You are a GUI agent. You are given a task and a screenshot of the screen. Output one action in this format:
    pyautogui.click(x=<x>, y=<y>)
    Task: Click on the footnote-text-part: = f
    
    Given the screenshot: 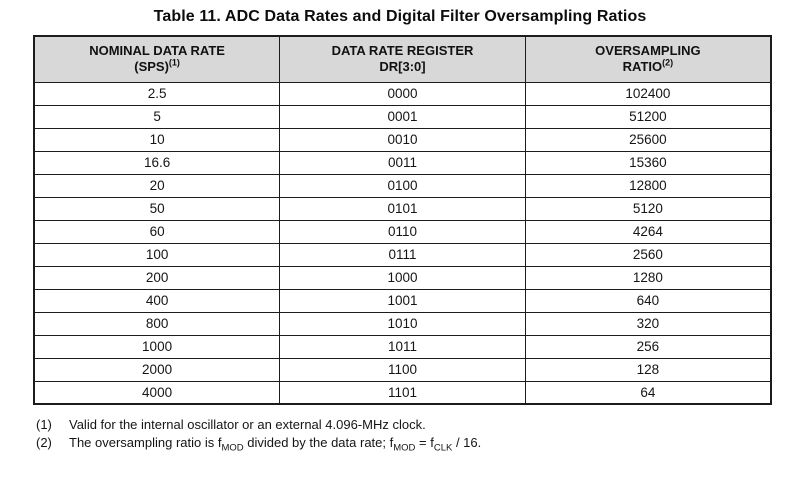 What is the action you would take?
    pyautogui.click(x=424, y=442)
    